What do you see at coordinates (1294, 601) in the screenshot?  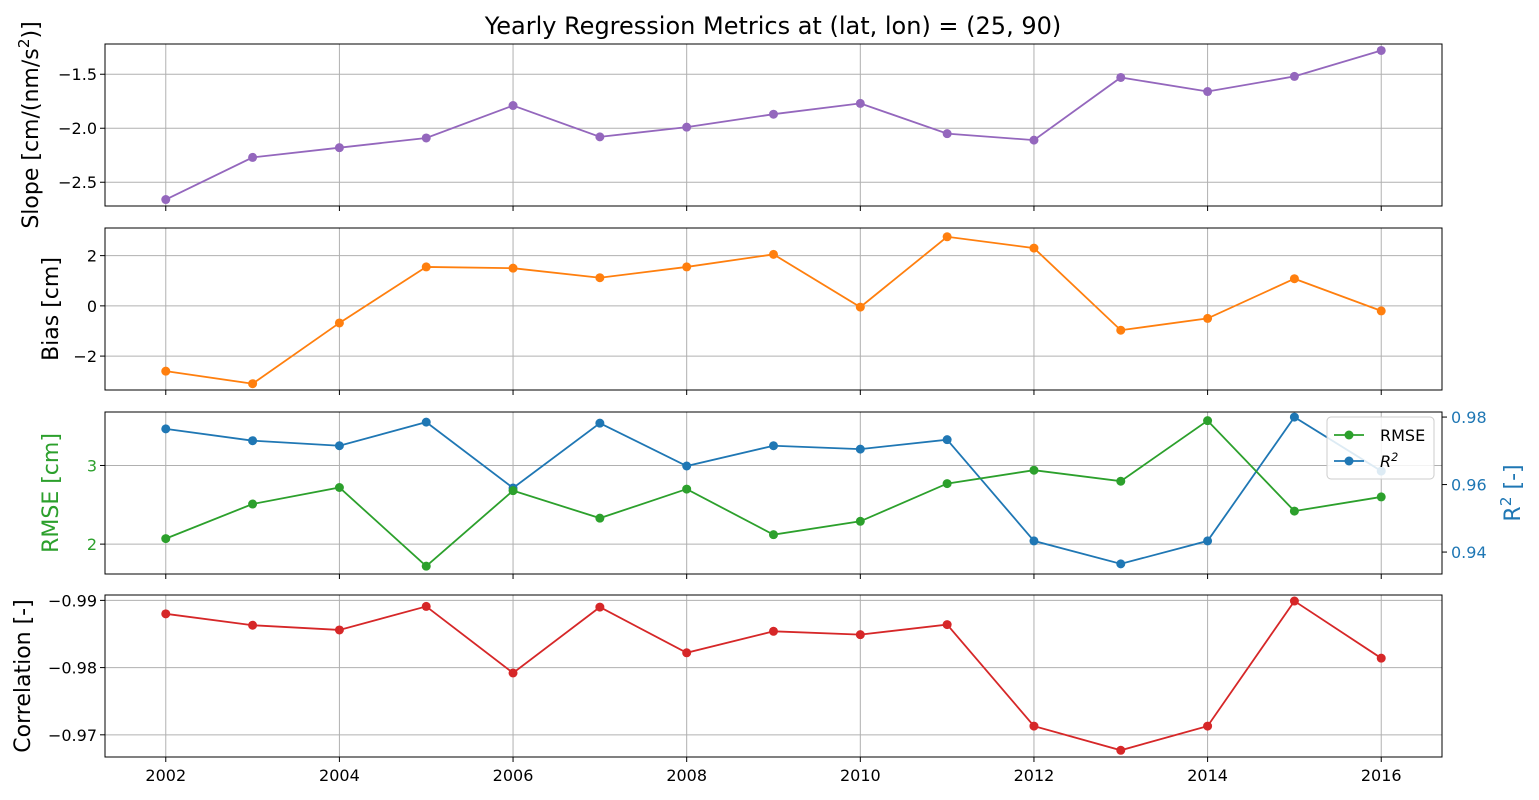 I see `panel4-point-2015` at bounding box center [1294, 601].